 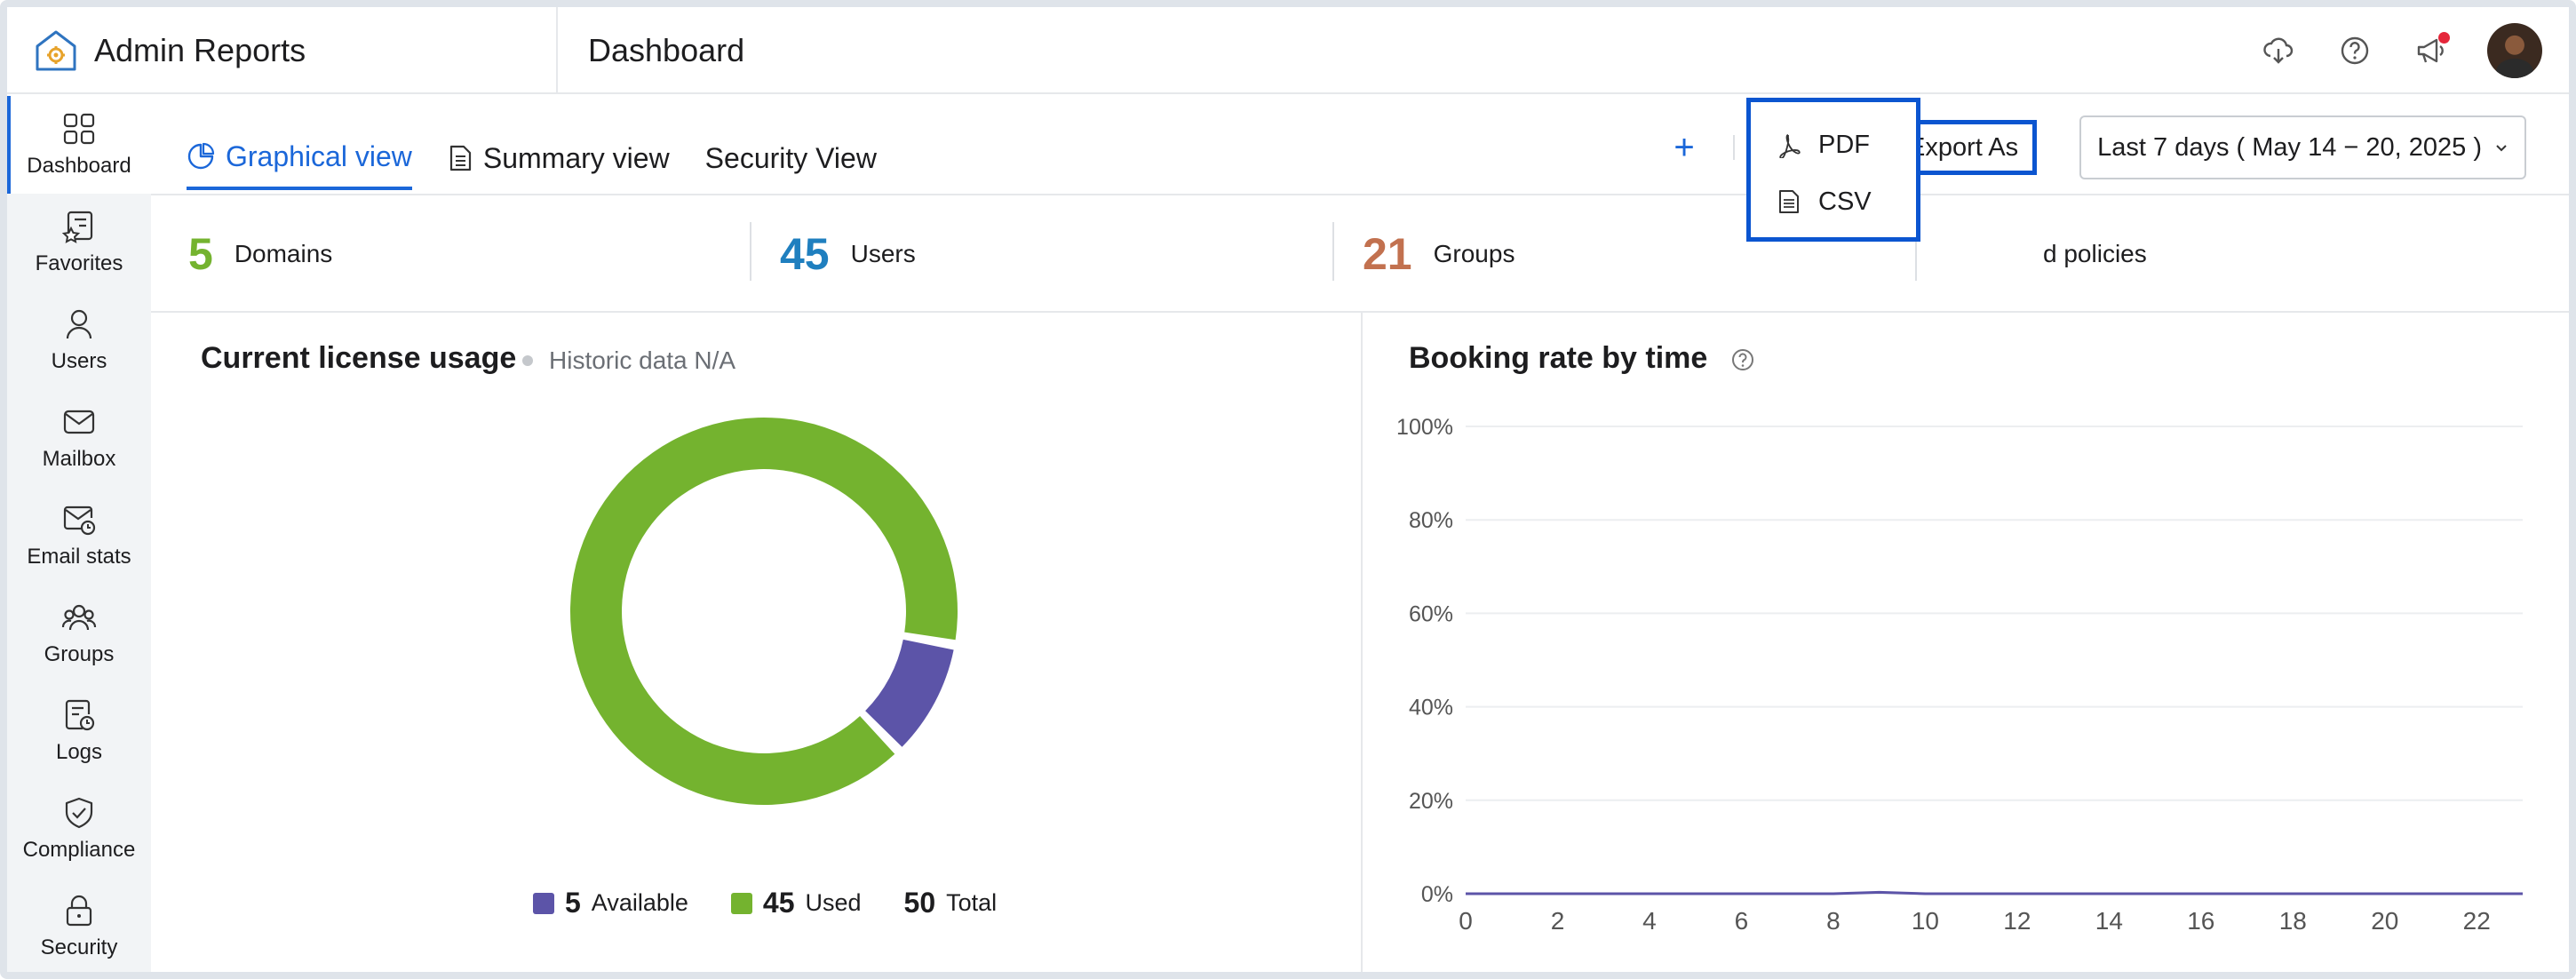 I want to click on stat-domains: 5 Domains, so click(x=260, y=254).